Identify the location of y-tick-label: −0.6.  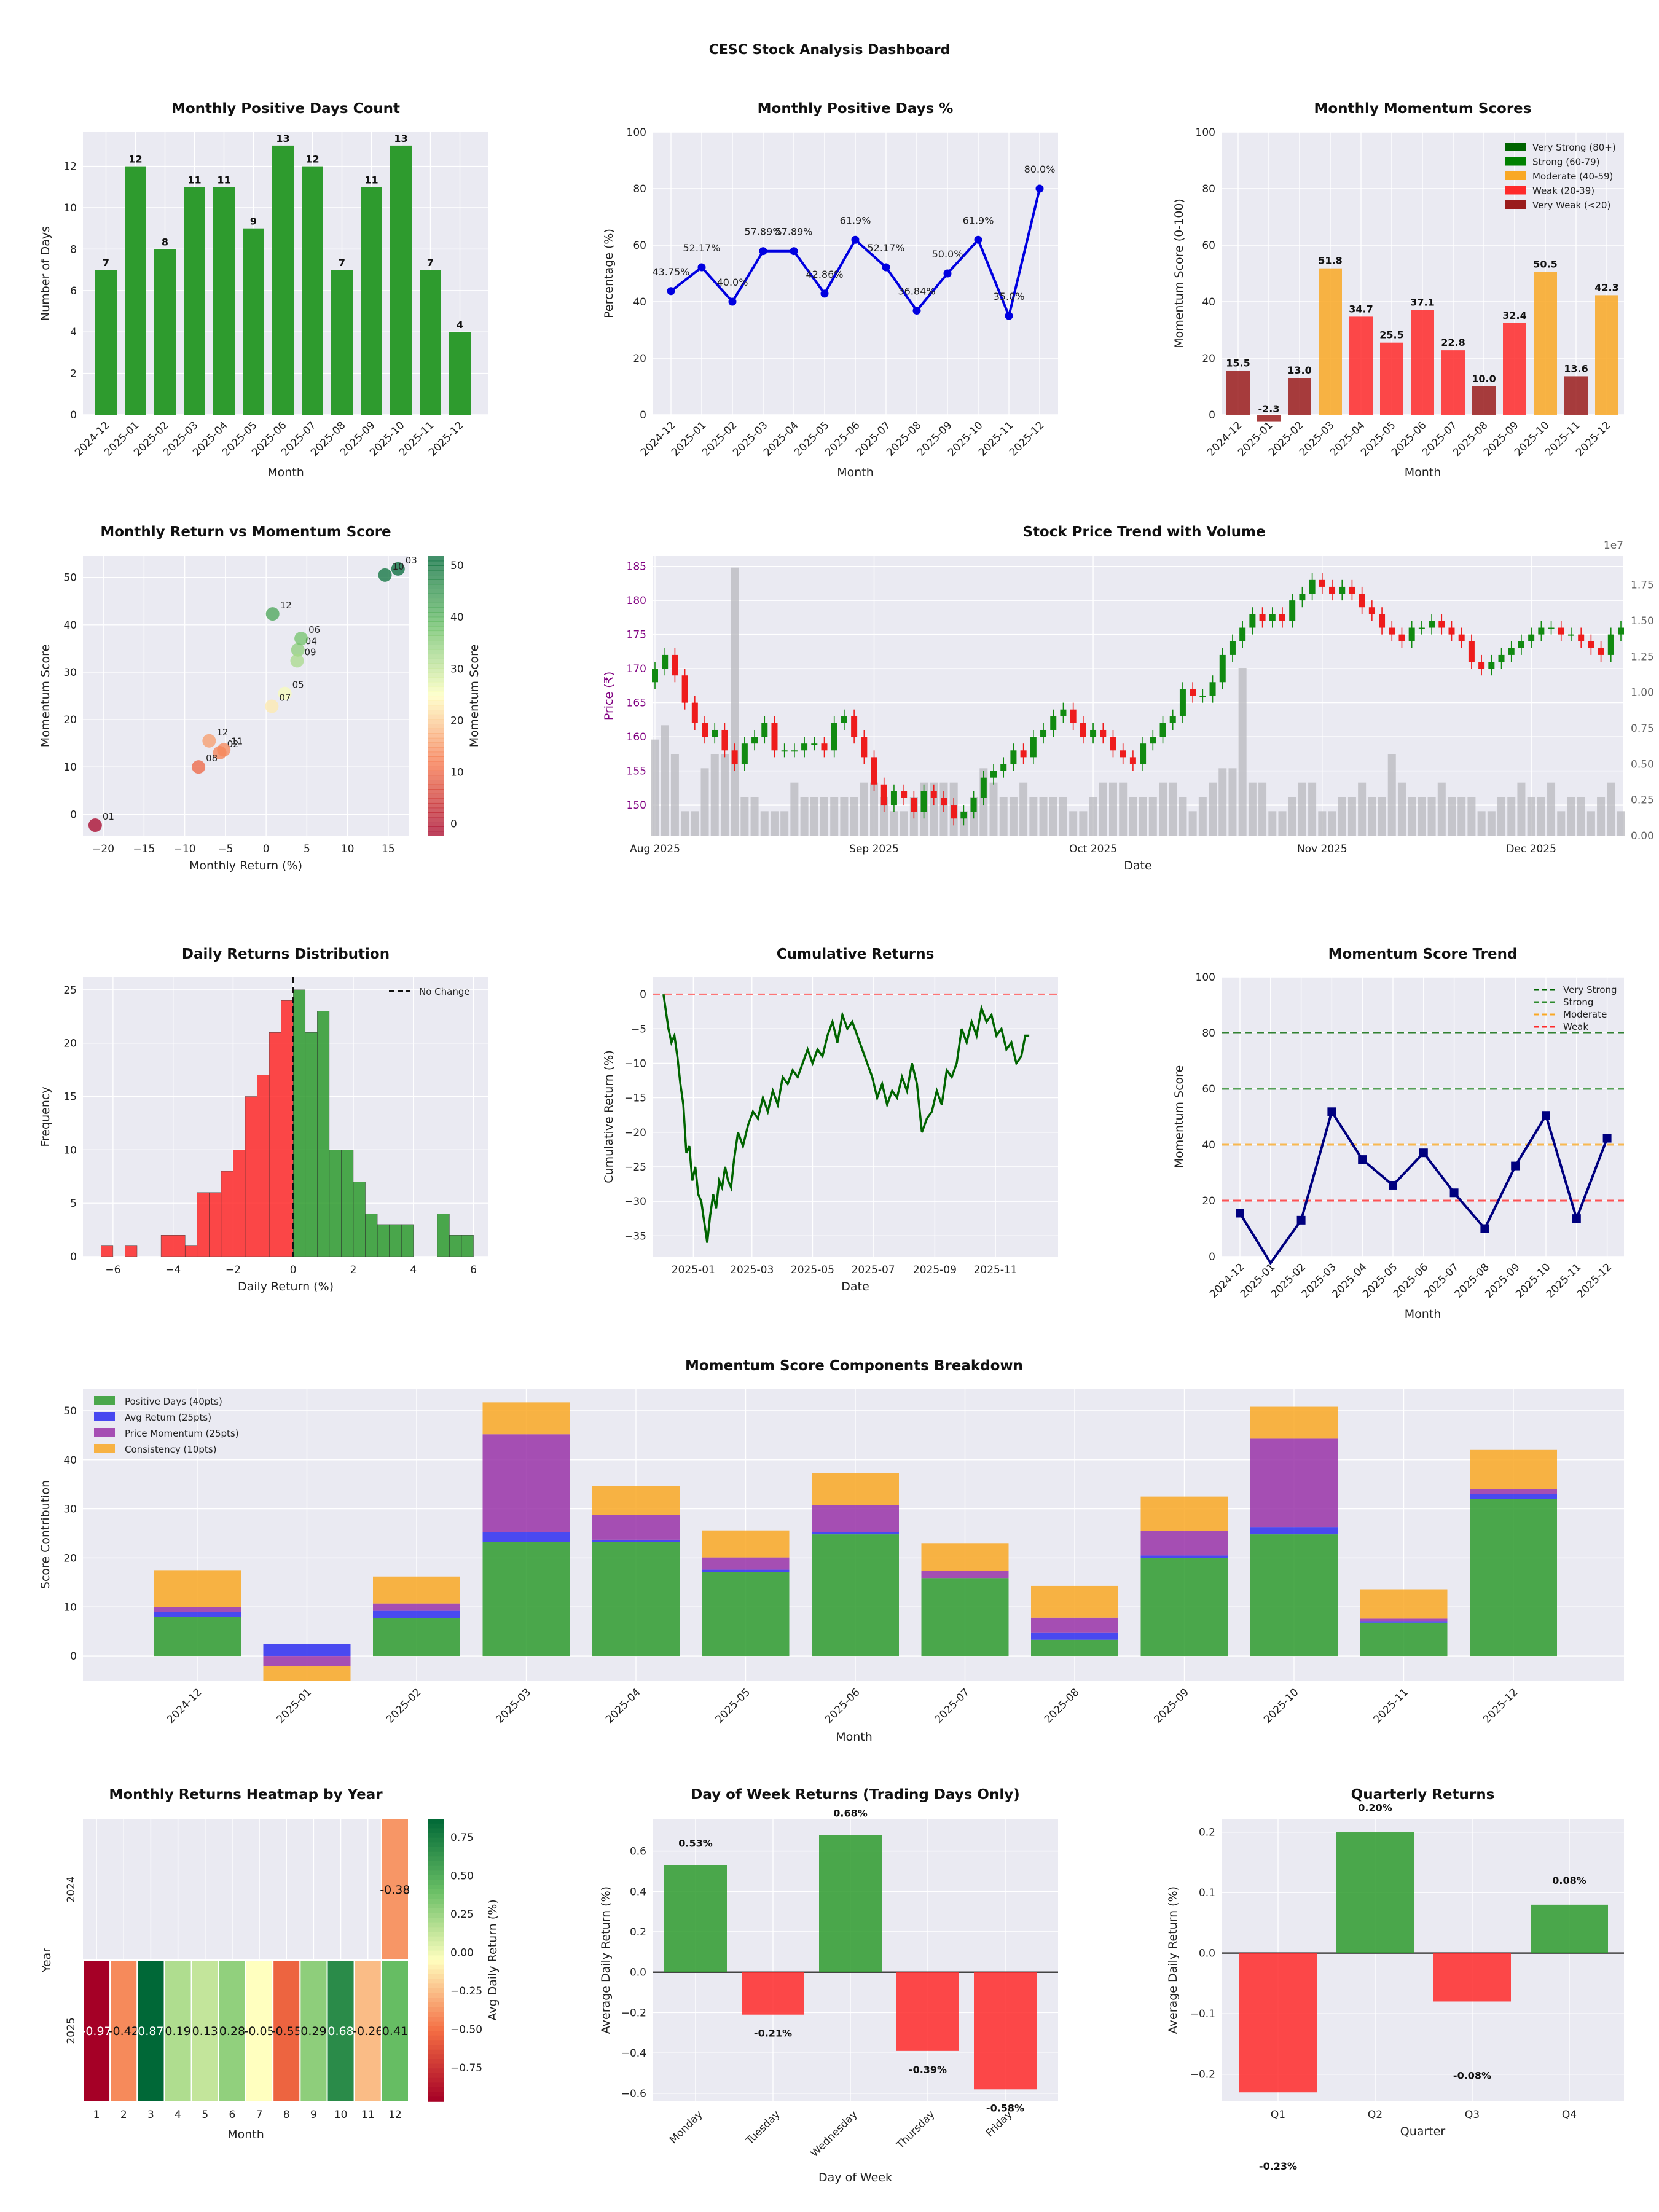
(633, 2094).